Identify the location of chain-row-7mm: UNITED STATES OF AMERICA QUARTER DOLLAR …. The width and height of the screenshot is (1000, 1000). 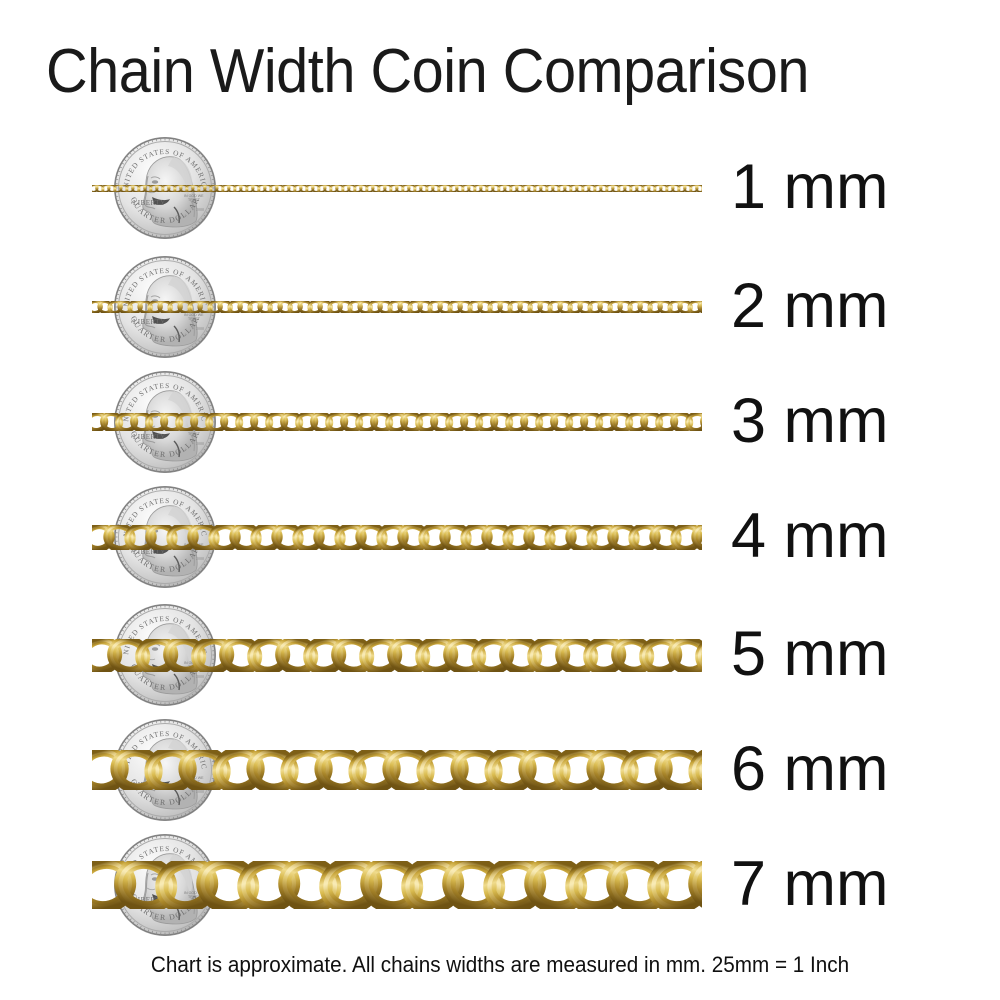
(500, 885).